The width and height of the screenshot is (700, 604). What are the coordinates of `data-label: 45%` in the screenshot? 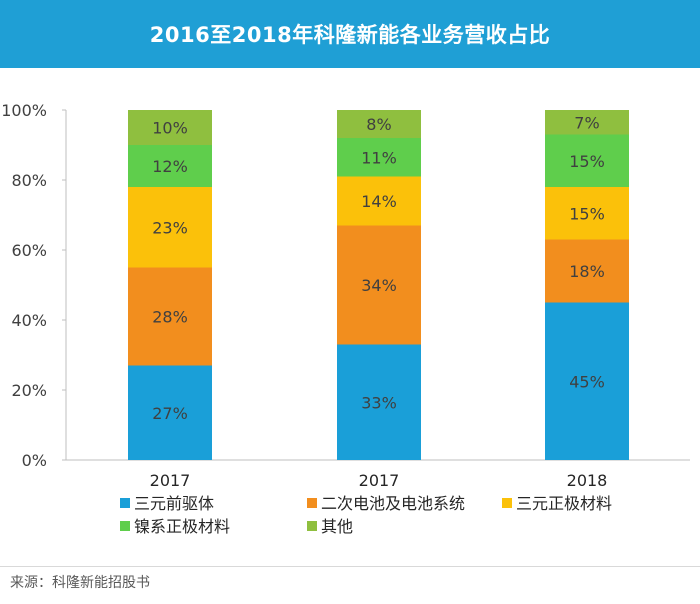 It's located at (587, 381).